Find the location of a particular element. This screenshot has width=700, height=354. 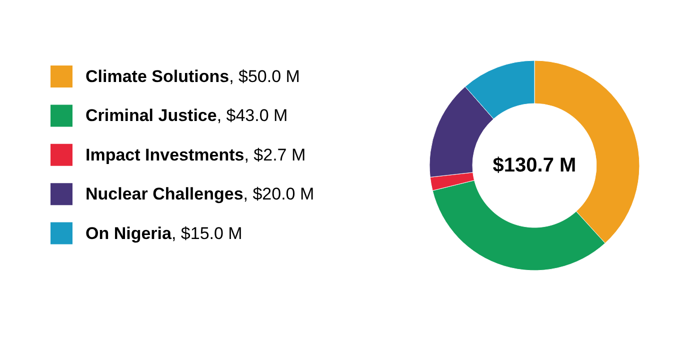

legend-label: Impact Investments is located at coordinates (165, 154).